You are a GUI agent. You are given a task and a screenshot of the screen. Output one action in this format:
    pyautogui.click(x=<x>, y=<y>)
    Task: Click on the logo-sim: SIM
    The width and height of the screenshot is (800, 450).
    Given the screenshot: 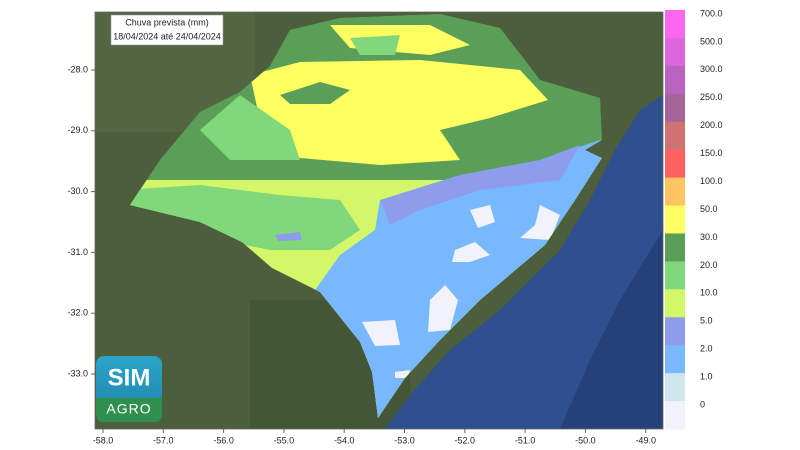 What is the action you would take?
    pyautogui.click(x=129, y=377)
    